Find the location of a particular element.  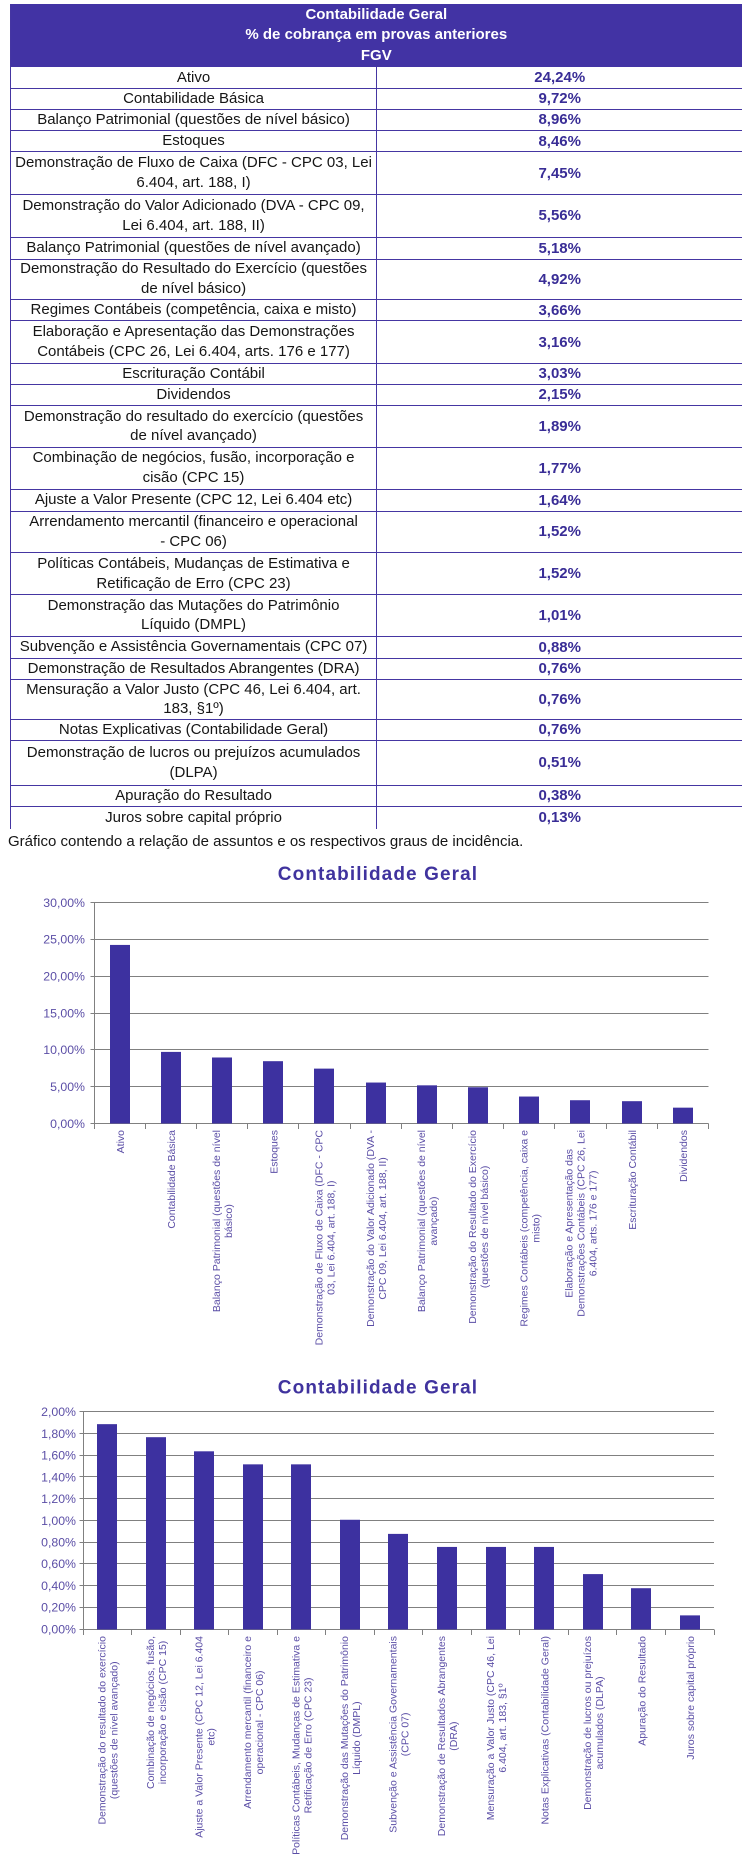

svg-text: 03, Lei 6.404, art. 188, I) is located at coordinates (332, 1237).